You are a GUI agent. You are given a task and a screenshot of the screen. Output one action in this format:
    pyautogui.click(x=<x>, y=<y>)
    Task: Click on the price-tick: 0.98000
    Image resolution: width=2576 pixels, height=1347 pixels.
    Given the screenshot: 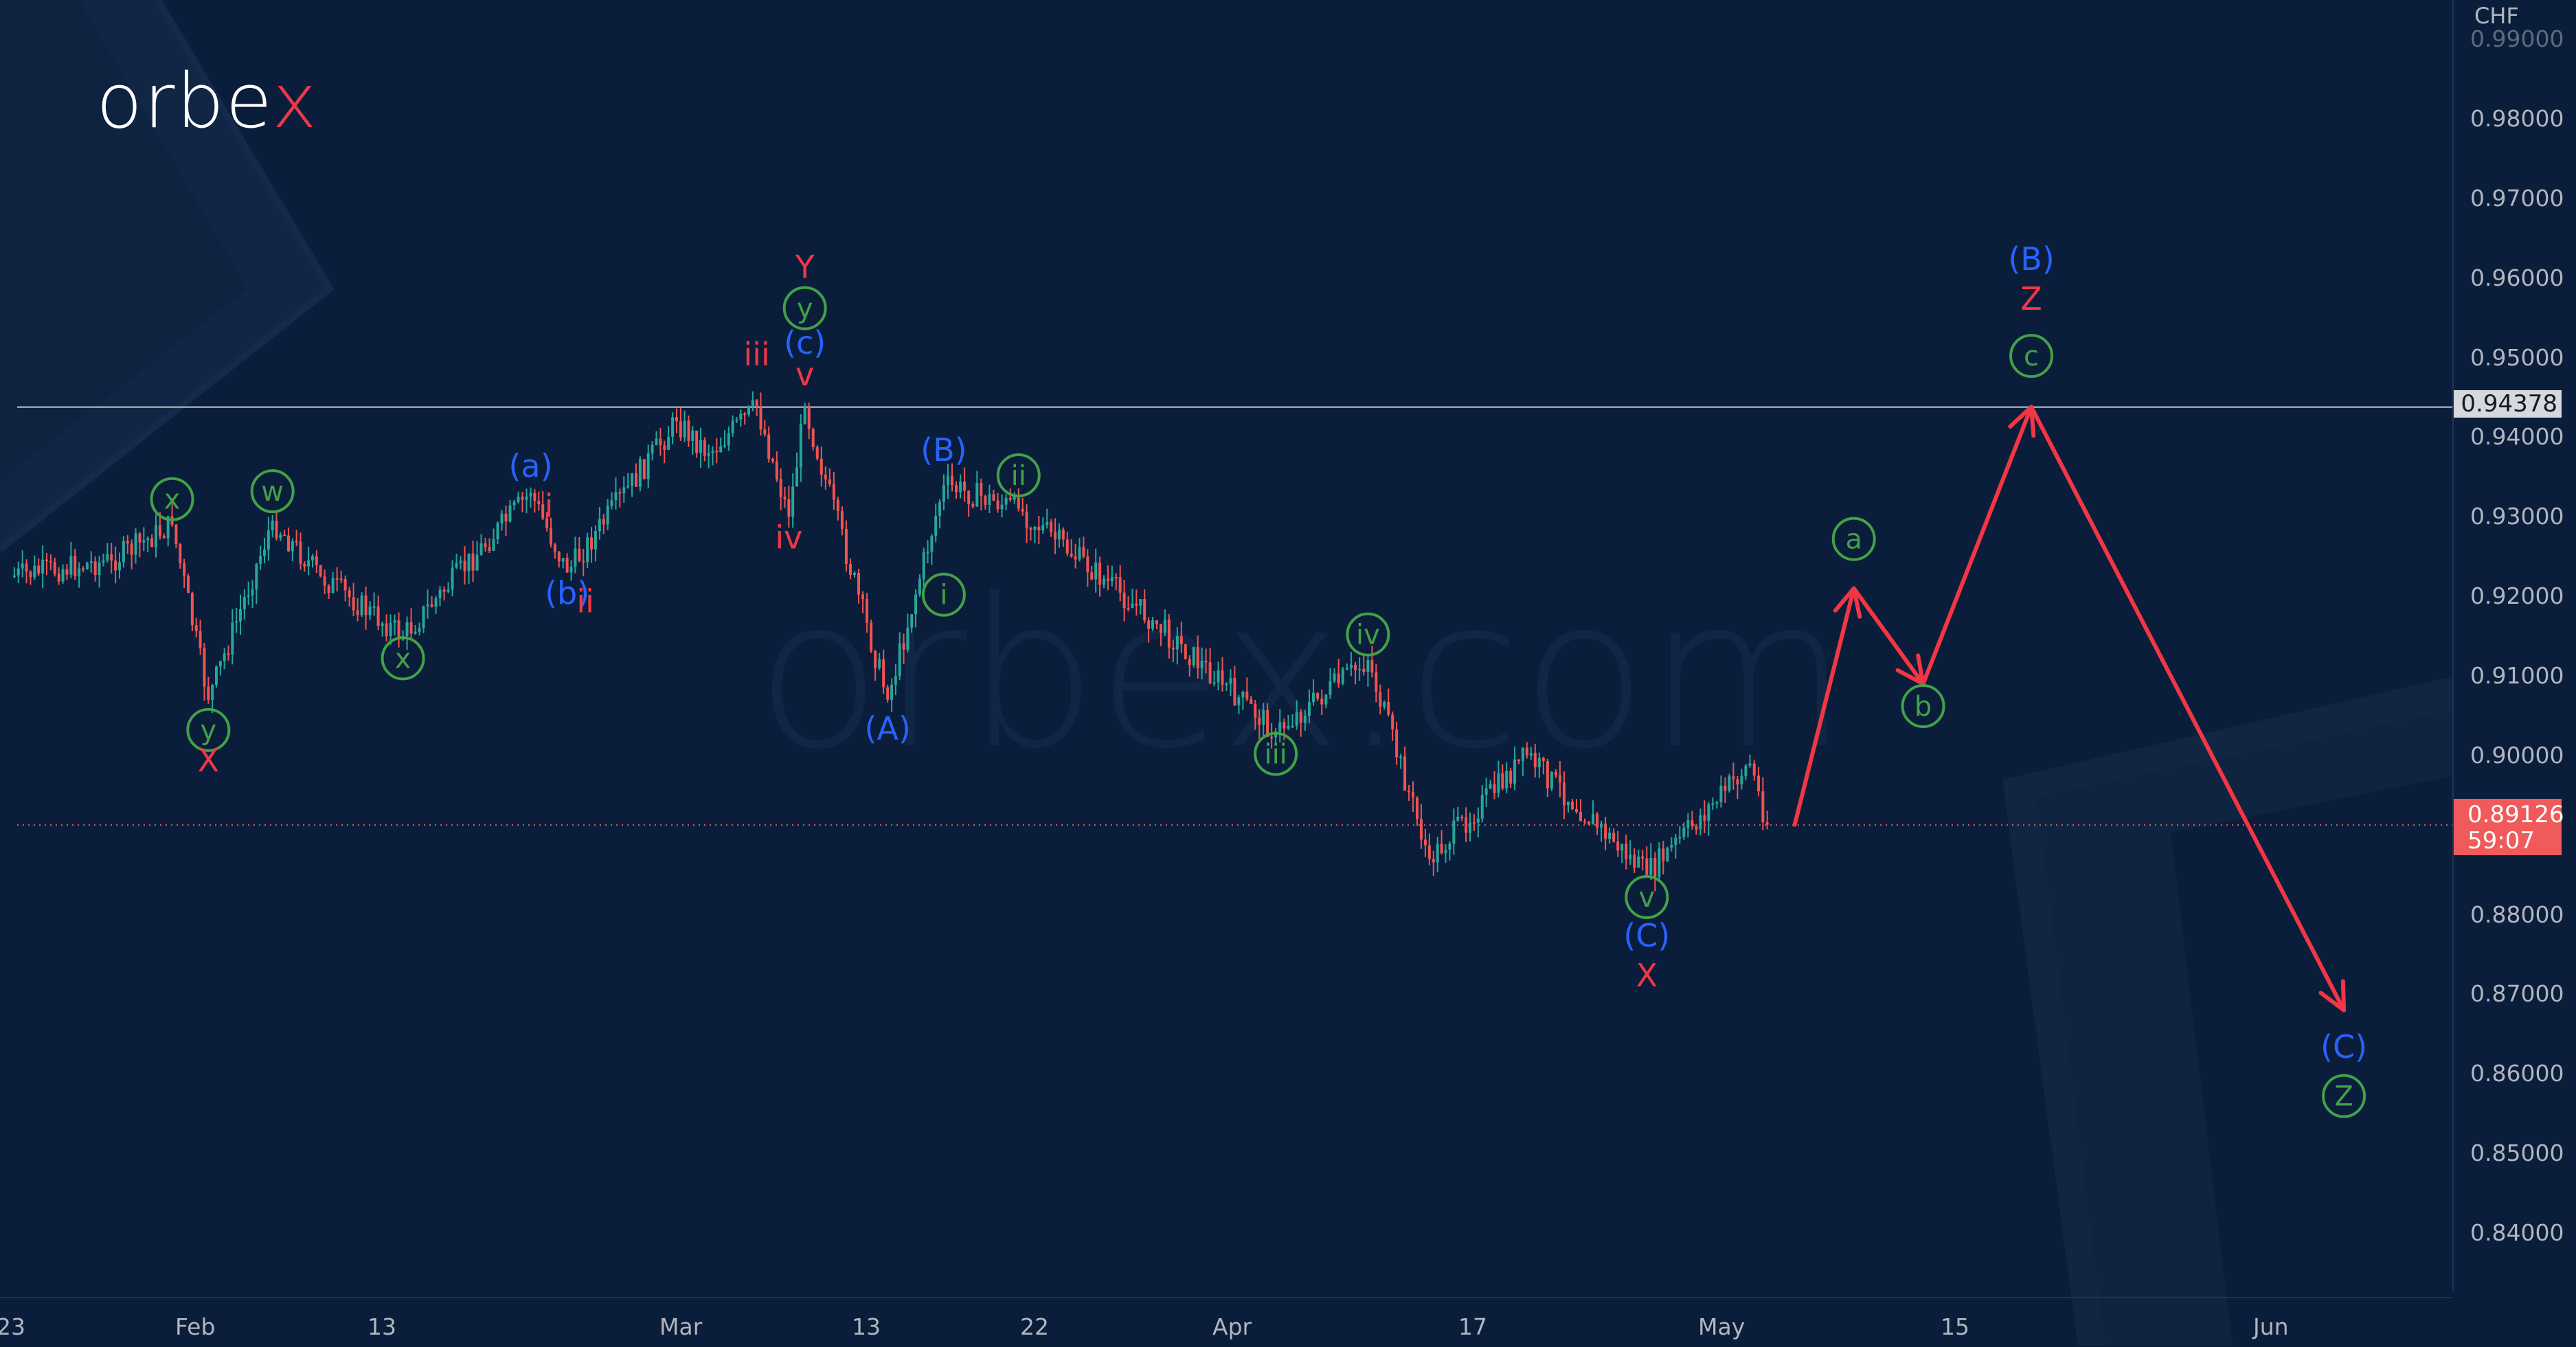 What is the action you would take?
    pyautogui.click(x=2517, y=119)
    